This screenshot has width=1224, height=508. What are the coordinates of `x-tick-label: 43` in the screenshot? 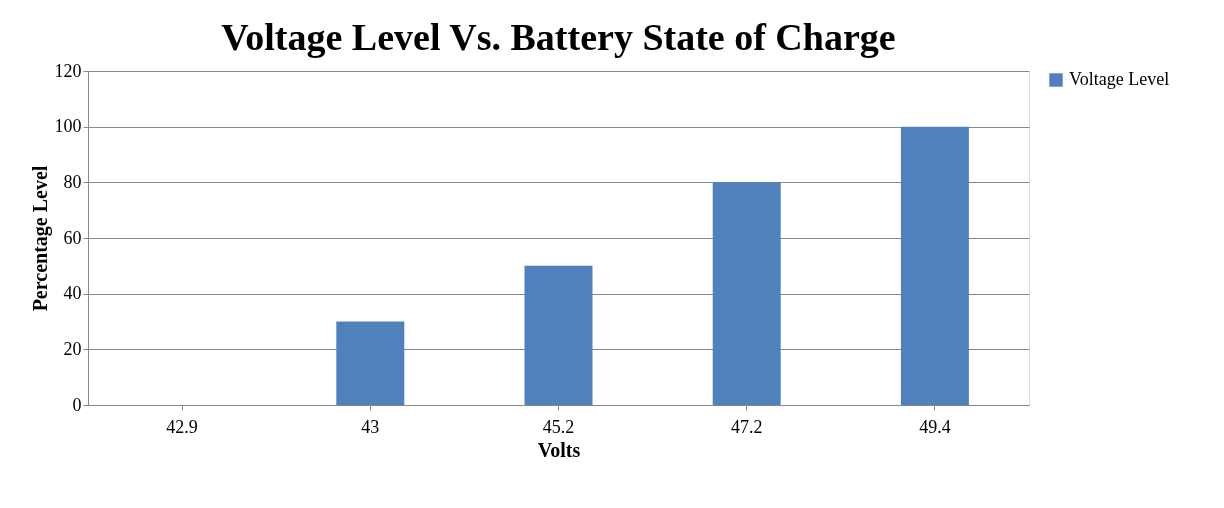 It's located at (370, 426).